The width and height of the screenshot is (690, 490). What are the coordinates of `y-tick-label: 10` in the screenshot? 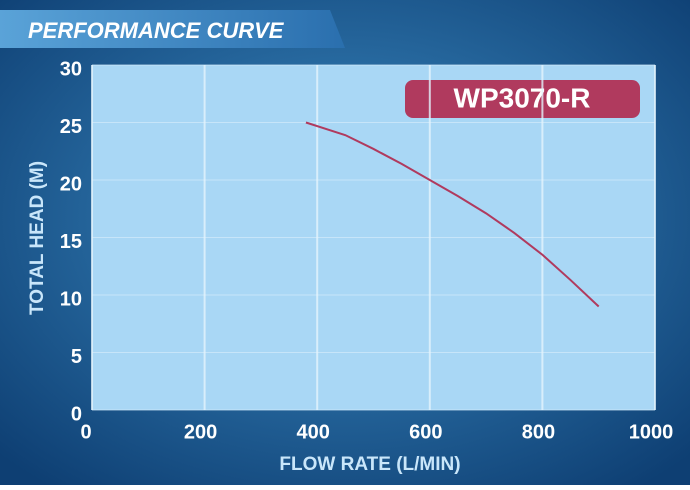 It's located at (71, 299).